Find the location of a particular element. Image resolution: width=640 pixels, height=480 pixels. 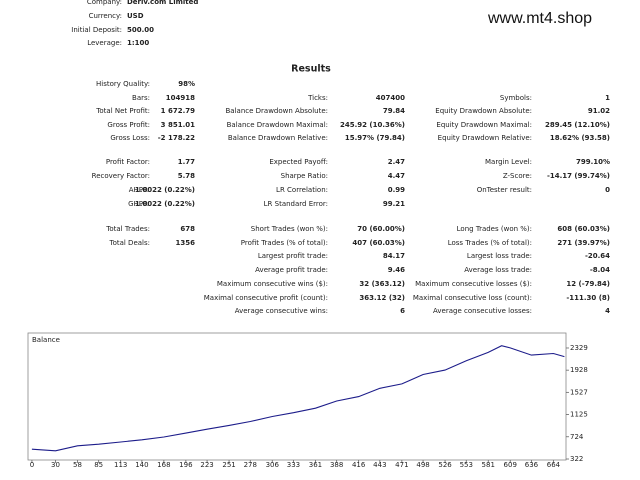

stat-value: 608 (60.03%) is located at coordinates (583, 229).